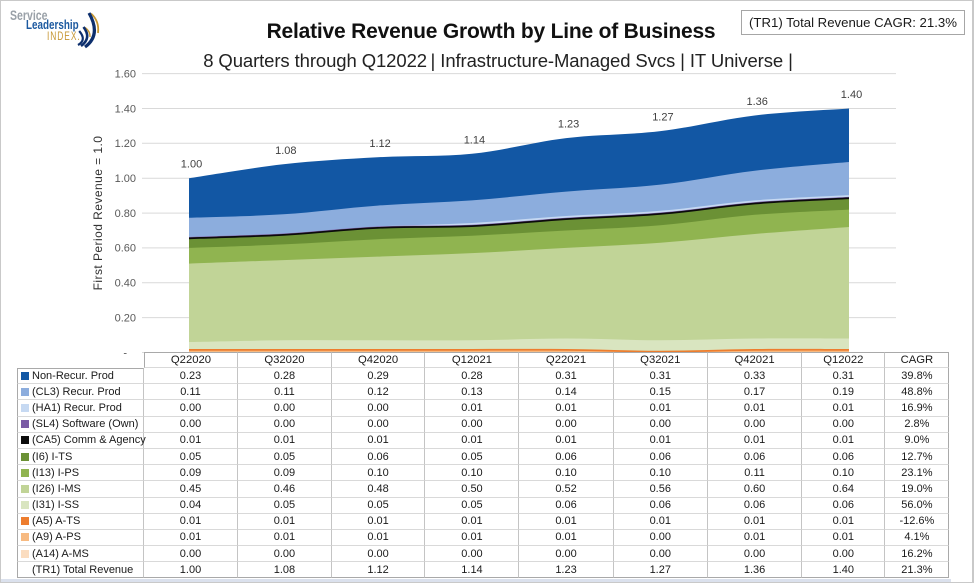 The image size is (974, 583). What do you see at coordinates (756, 102) in the screenshot?
I see `svg-text: 1.36` at bounding box center [756, 102].